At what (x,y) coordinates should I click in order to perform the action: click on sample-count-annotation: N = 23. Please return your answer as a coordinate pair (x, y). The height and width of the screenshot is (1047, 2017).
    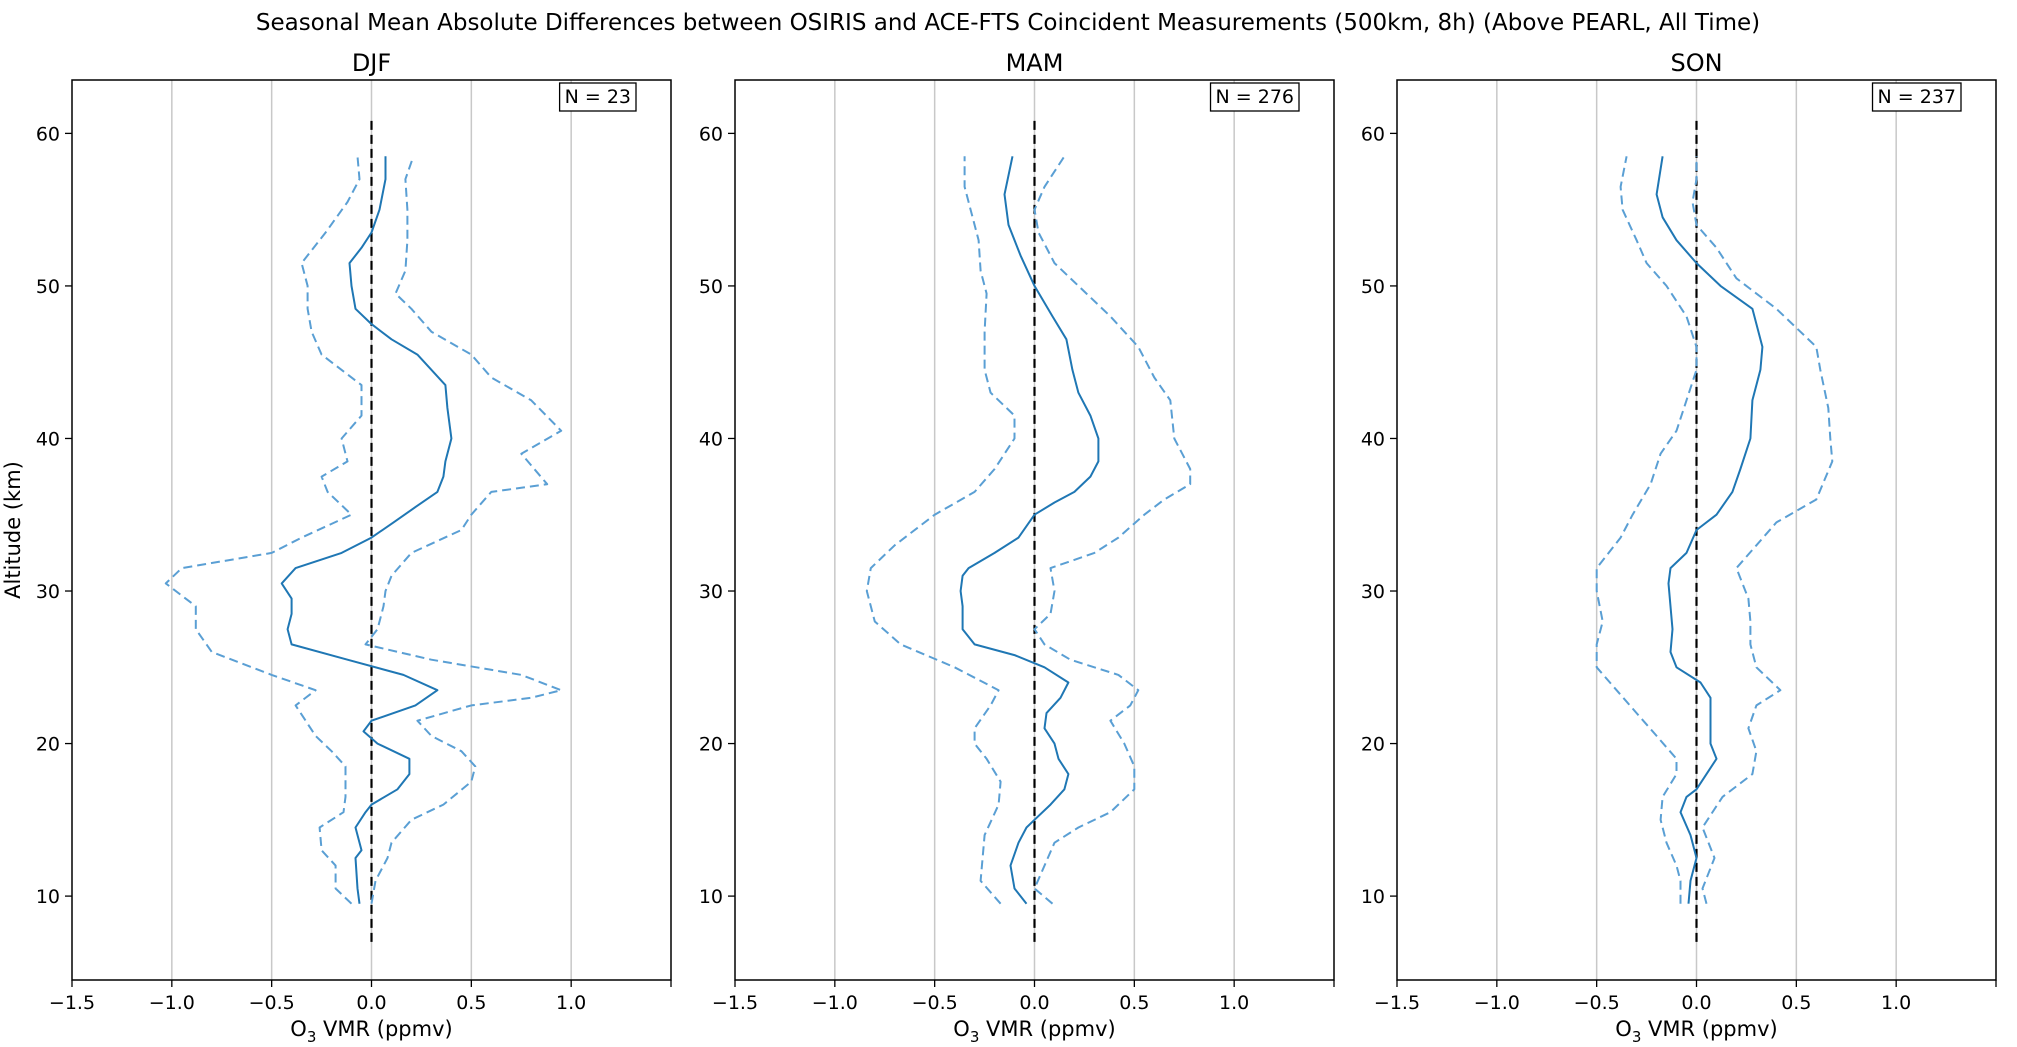
    Looking at the image, I should click on (597, 97).